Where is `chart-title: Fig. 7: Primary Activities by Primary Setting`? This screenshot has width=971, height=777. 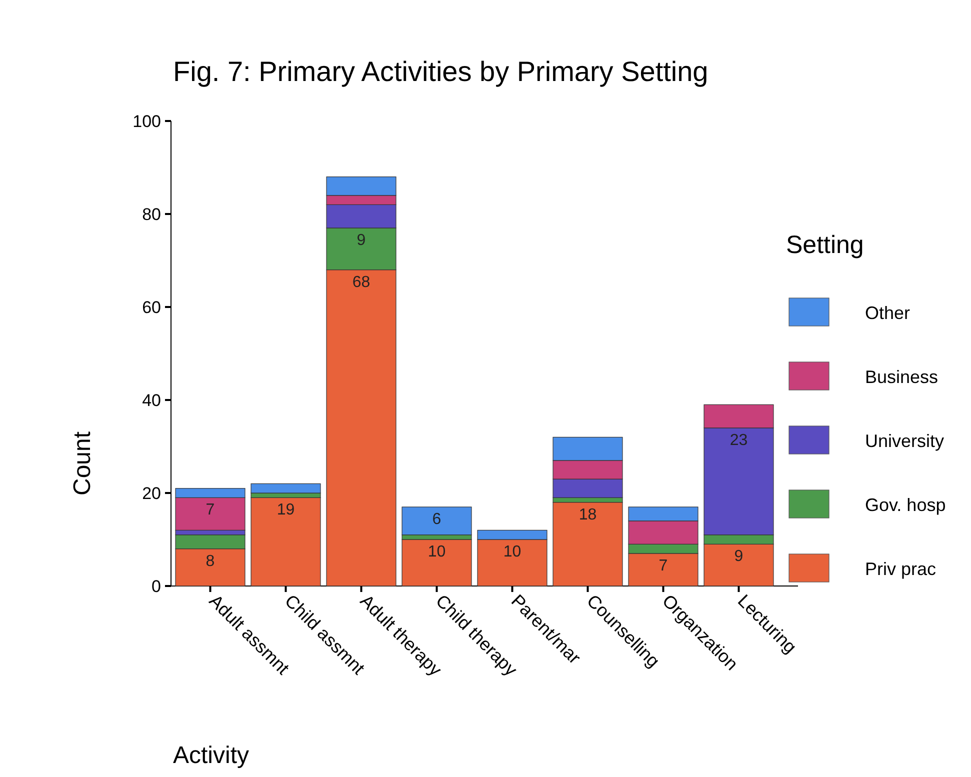 chart-title: Fig. 7: Primary Activities by Primary Setting is located at coordinates (440, 71).